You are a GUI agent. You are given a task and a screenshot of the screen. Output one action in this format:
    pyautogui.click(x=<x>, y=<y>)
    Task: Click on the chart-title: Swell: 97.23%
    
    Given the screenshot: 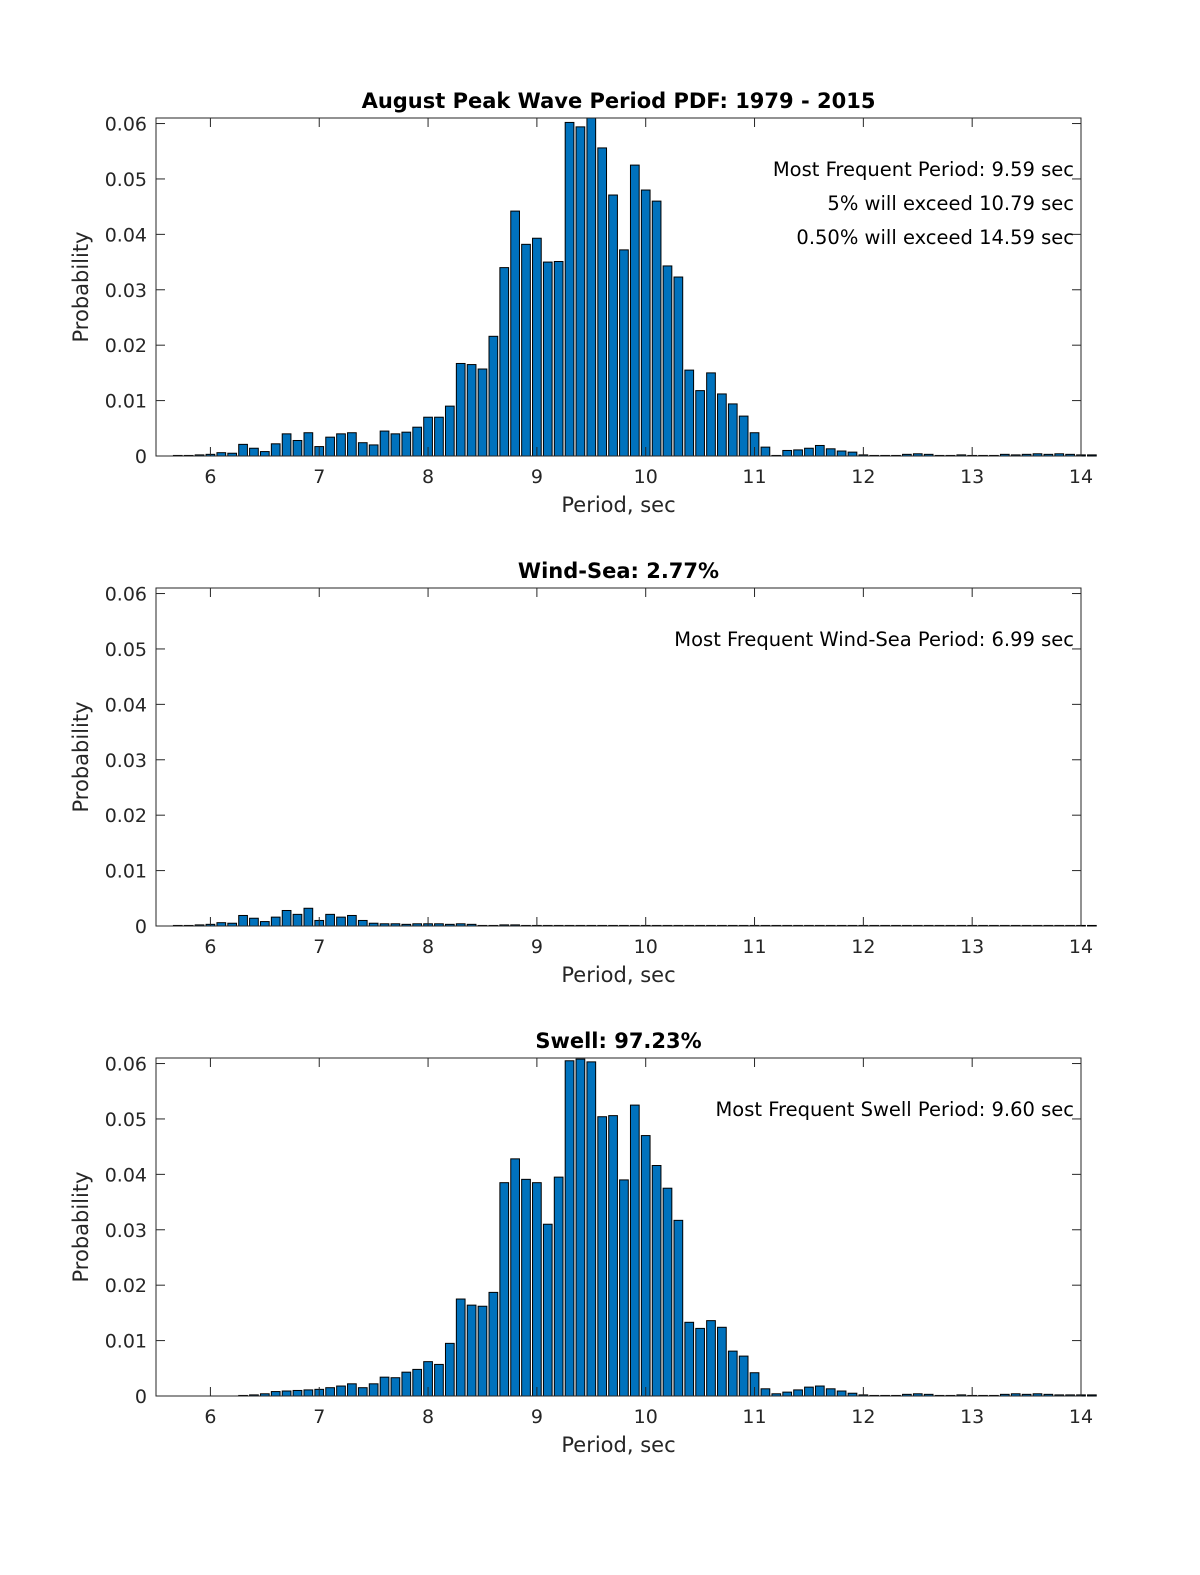 What is the action you would take?
    pyautogui.click(x=618, y=1041)
    